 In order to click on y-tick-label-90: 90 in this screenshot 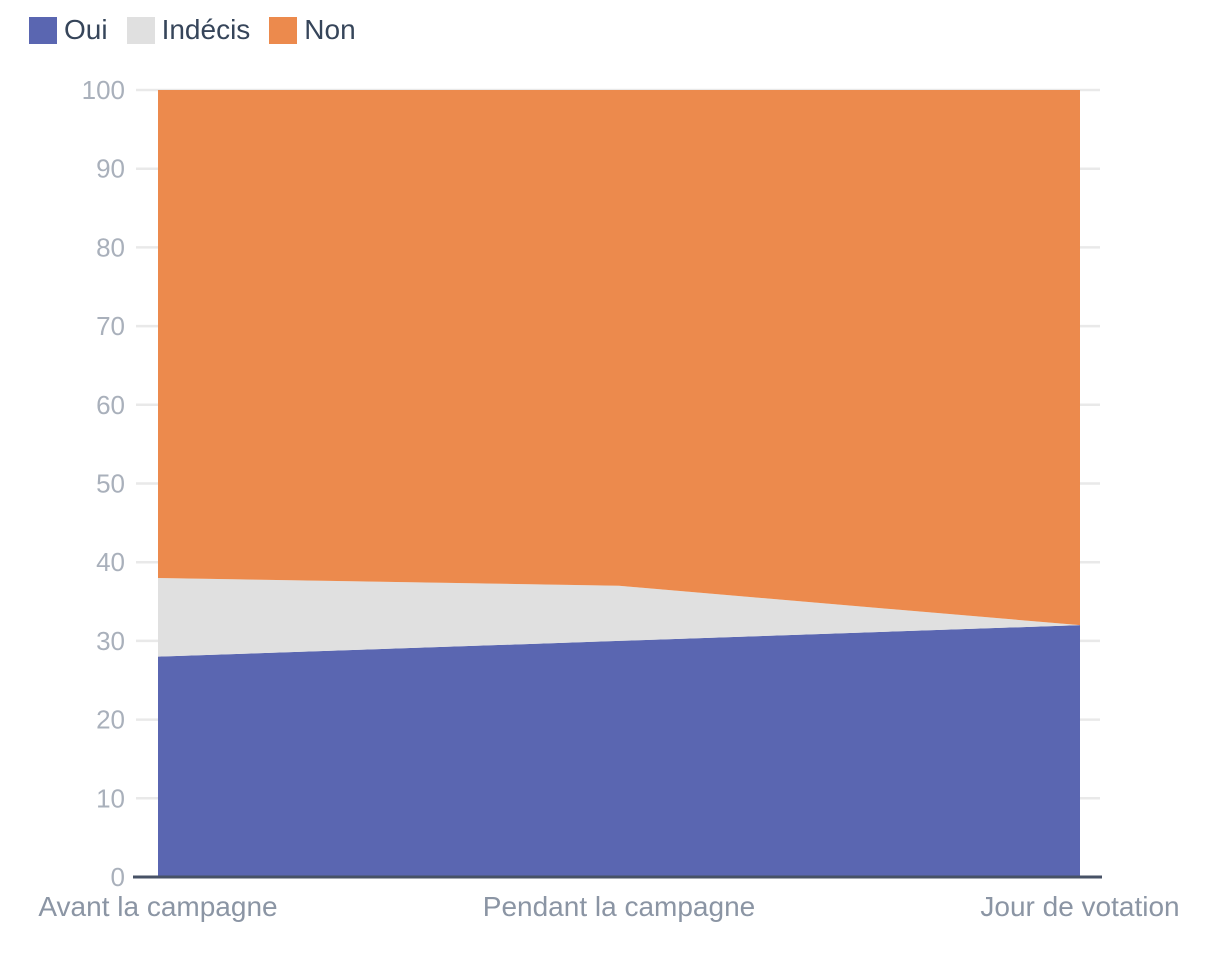, I will do `click(110, 169)`.